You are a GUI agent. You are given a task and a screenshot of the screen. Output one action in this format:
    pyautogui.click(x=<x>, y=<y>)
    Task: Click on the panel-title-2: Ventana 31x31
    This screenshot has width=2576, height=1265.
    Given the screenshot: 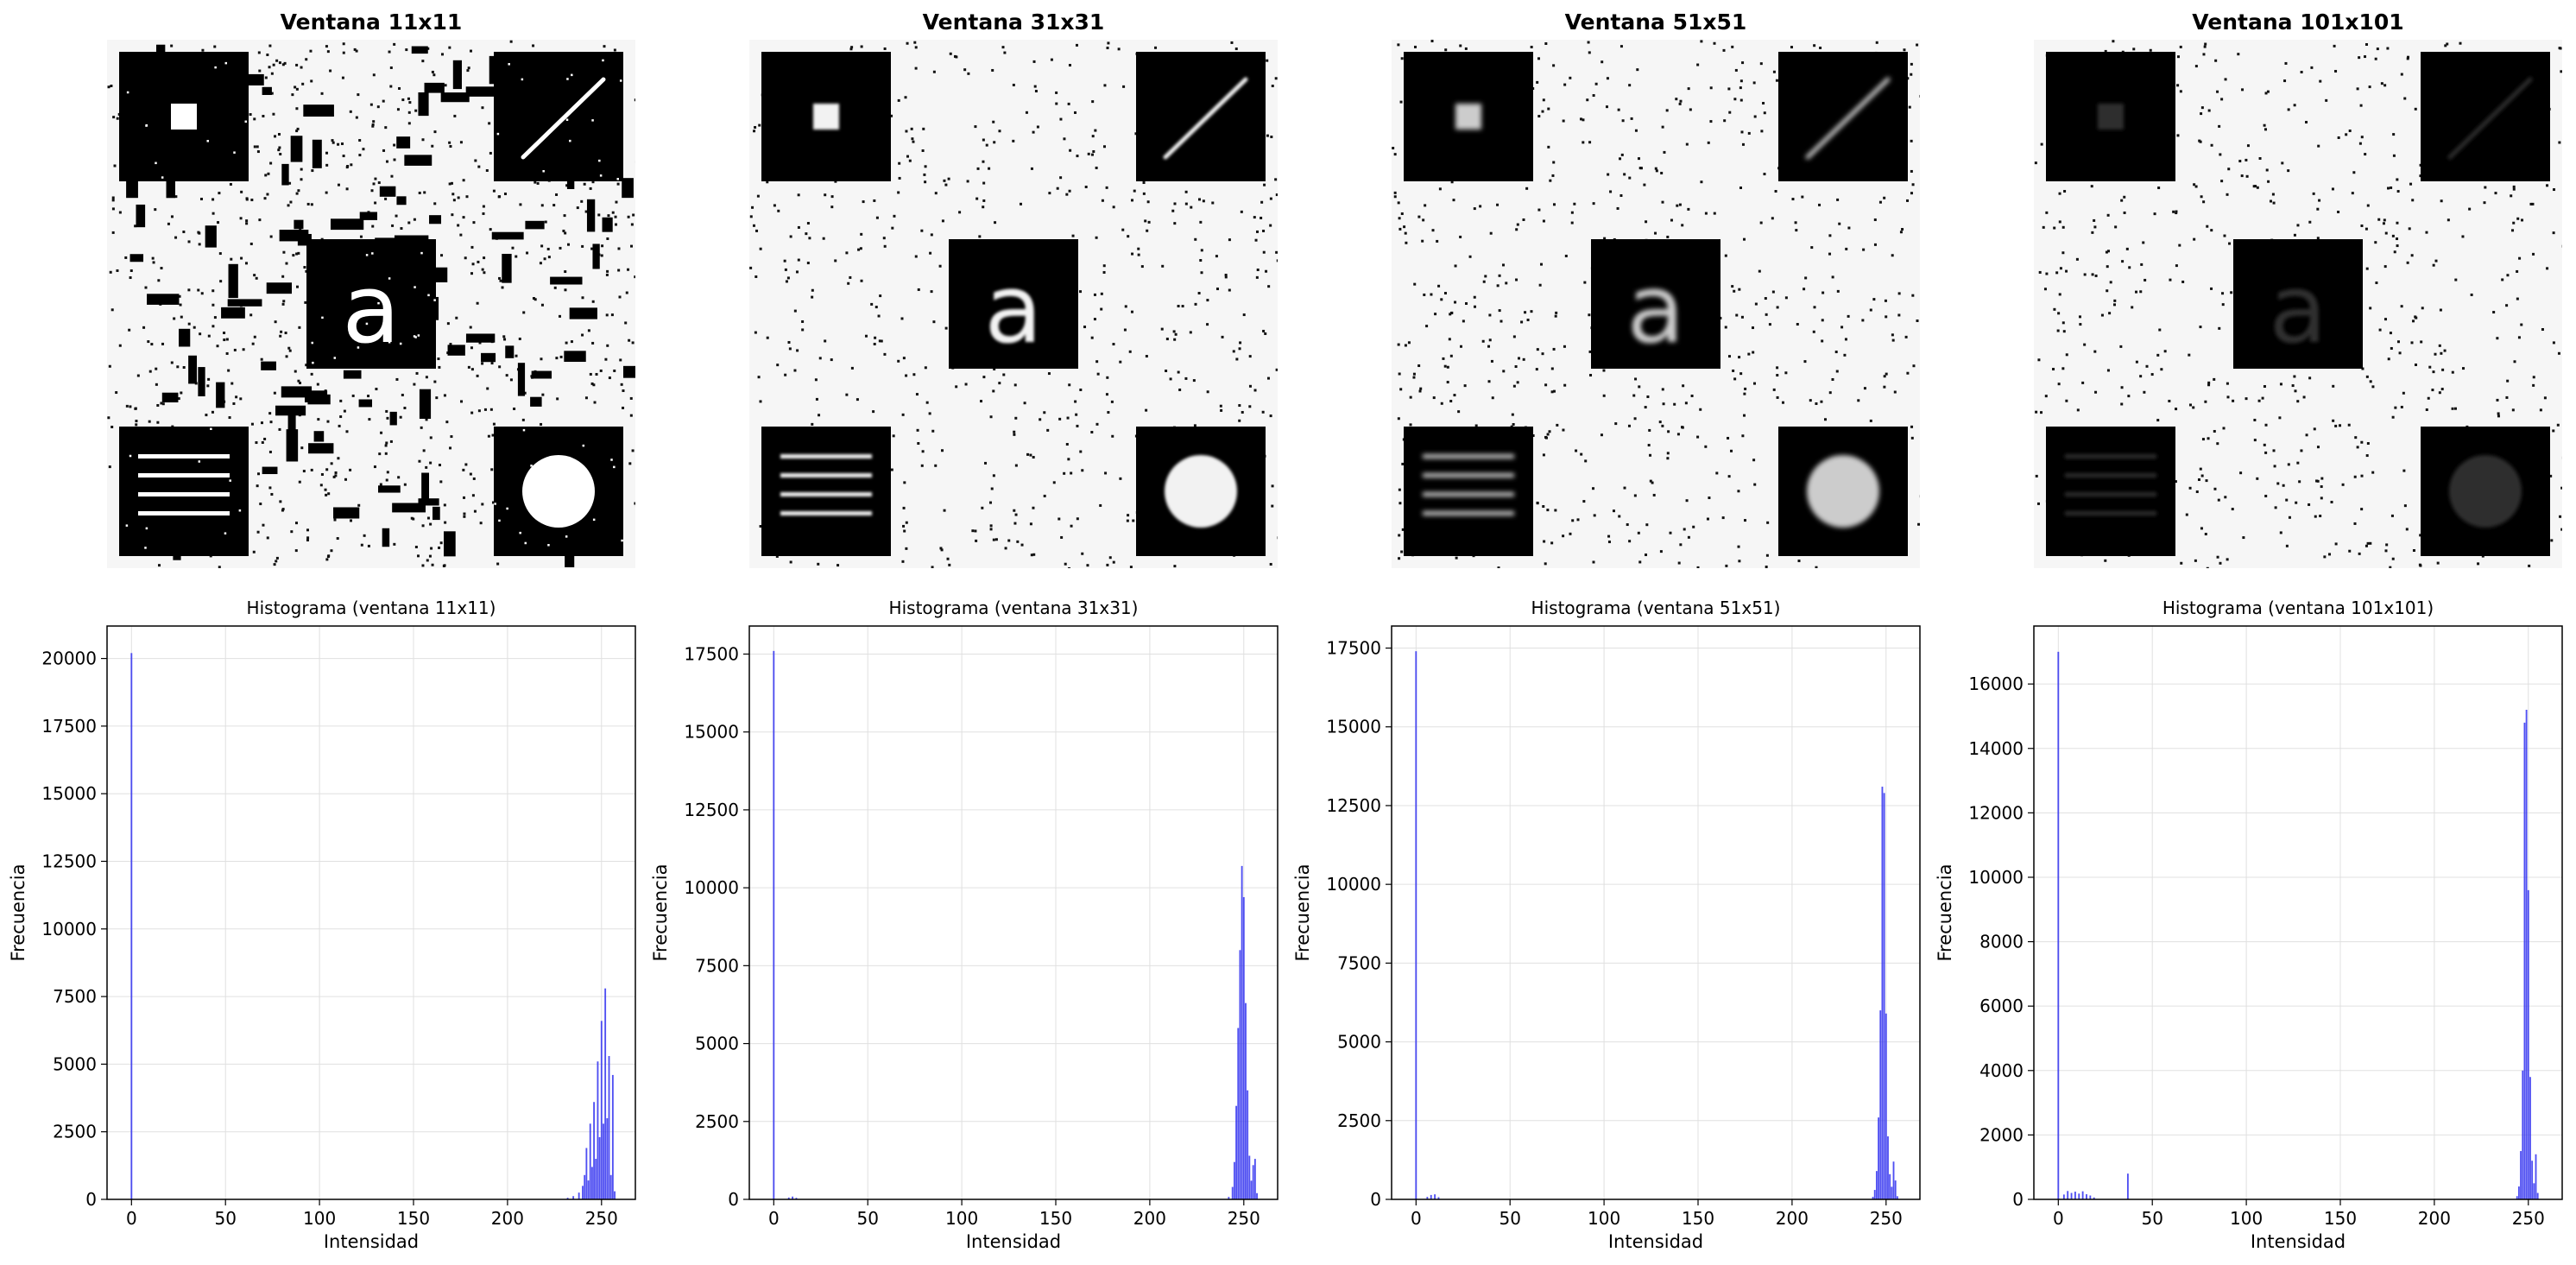 What is the action you would take?
    pyautogui.click(x=1013, y=22)
    